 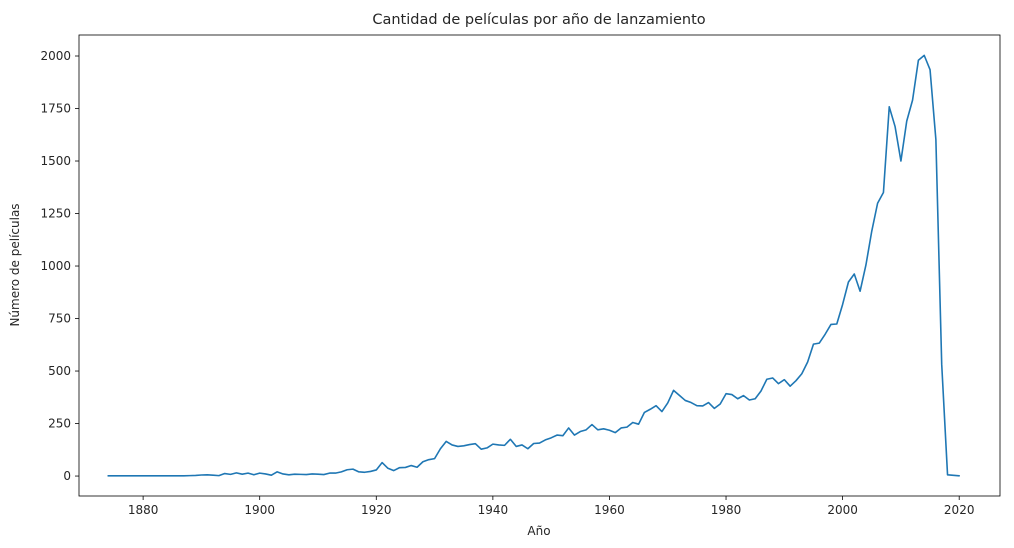 I want to click on x-tick-label: 1920, so click(x=376, y=510).